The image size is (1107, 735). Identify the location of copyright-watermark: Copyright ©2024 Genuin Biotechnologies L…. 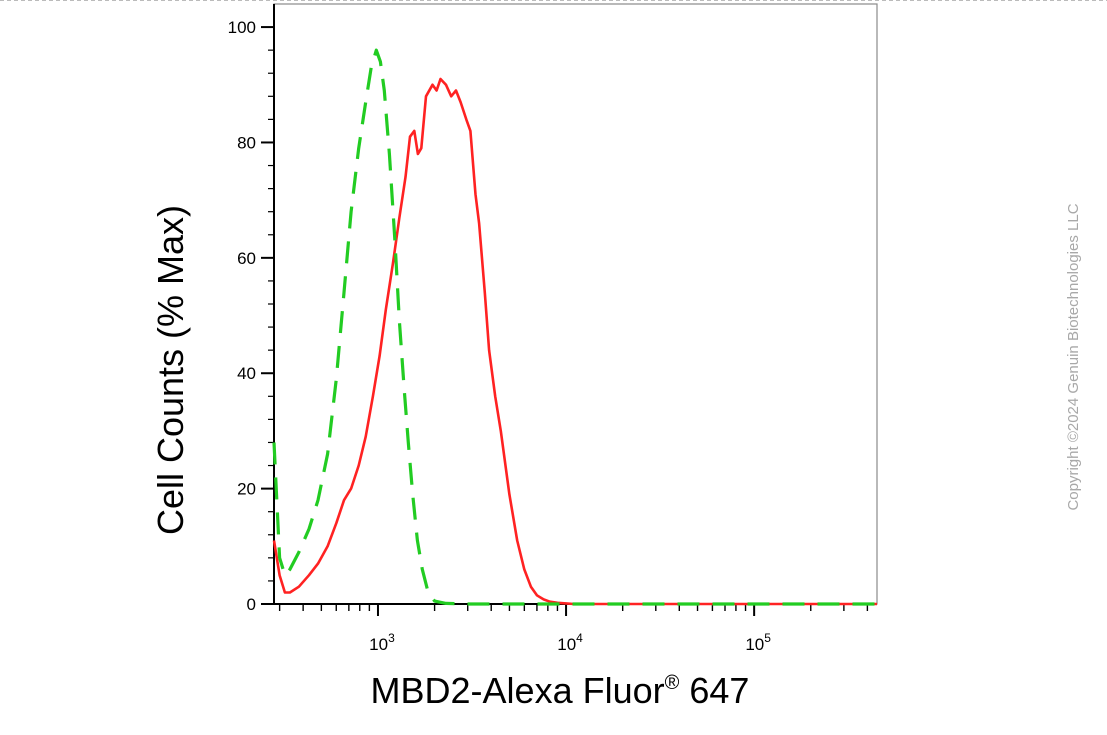
(1073, 356).